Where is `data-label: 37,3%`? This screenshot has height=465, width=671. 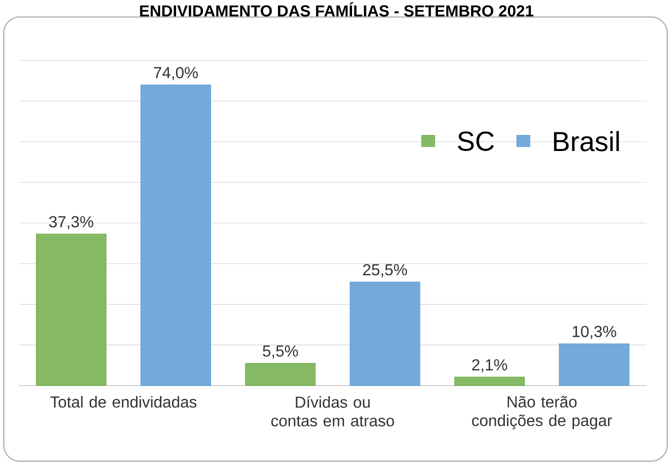
data-label: 37,3% is located at coordinates (71, 223).